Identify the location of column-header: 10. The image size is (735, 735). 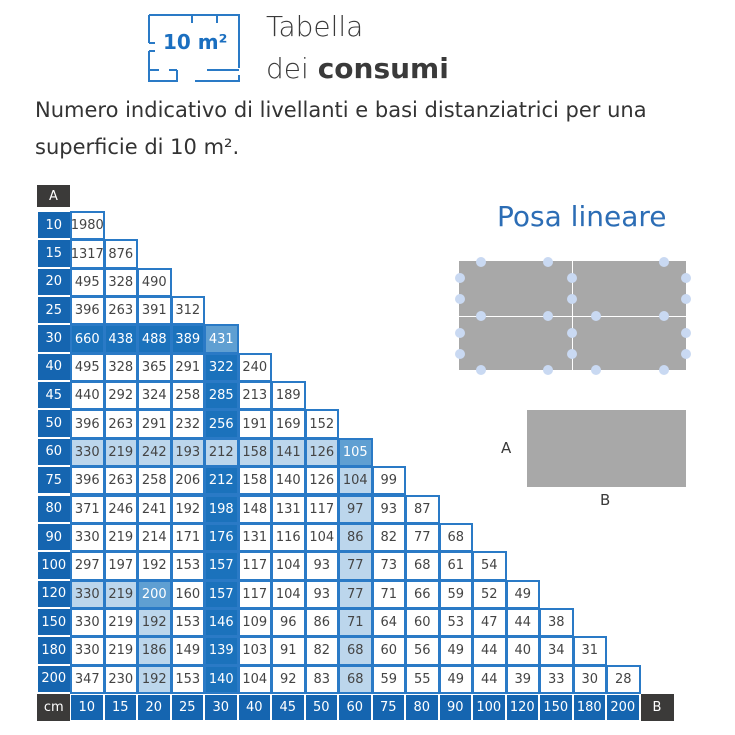
(87, 707).